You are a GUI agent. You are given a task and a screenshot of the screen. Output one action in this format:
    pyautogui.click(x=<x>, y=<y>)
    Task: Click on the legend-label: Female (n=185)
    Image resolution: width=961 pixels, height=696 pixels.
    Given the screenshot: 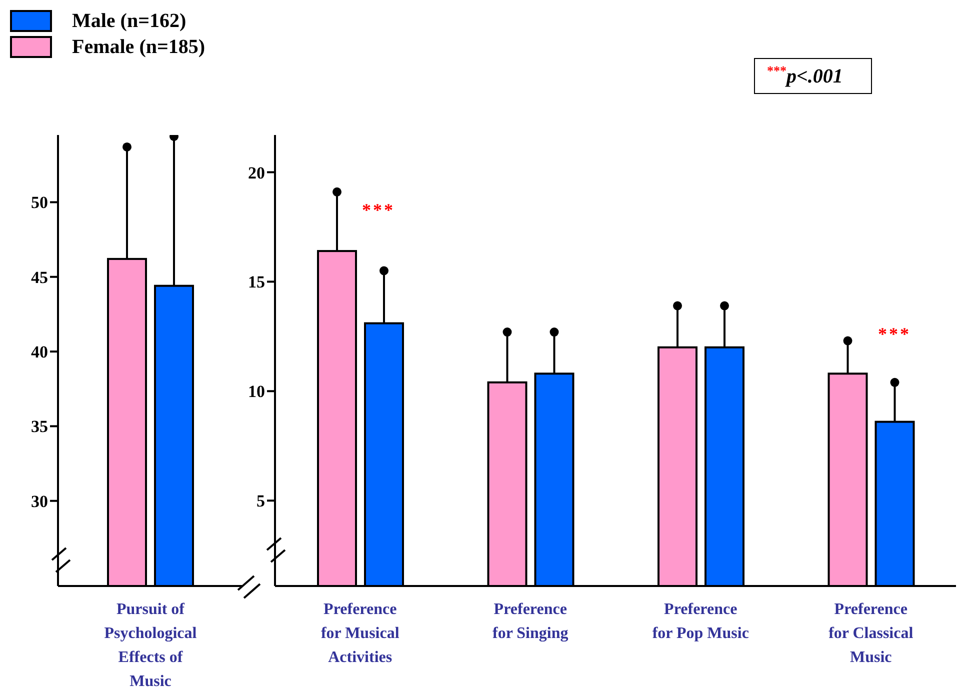 What is the action you would take?
    pyautogui.click(x=139, y=47)
    